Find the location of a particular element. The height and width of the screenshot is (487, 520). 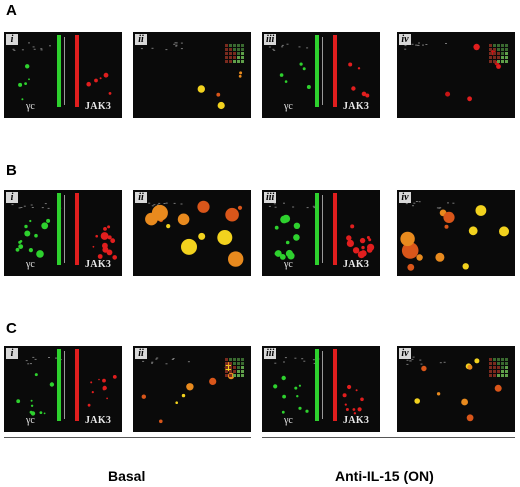

panel-number: ii is located at coordinates (141, 39).